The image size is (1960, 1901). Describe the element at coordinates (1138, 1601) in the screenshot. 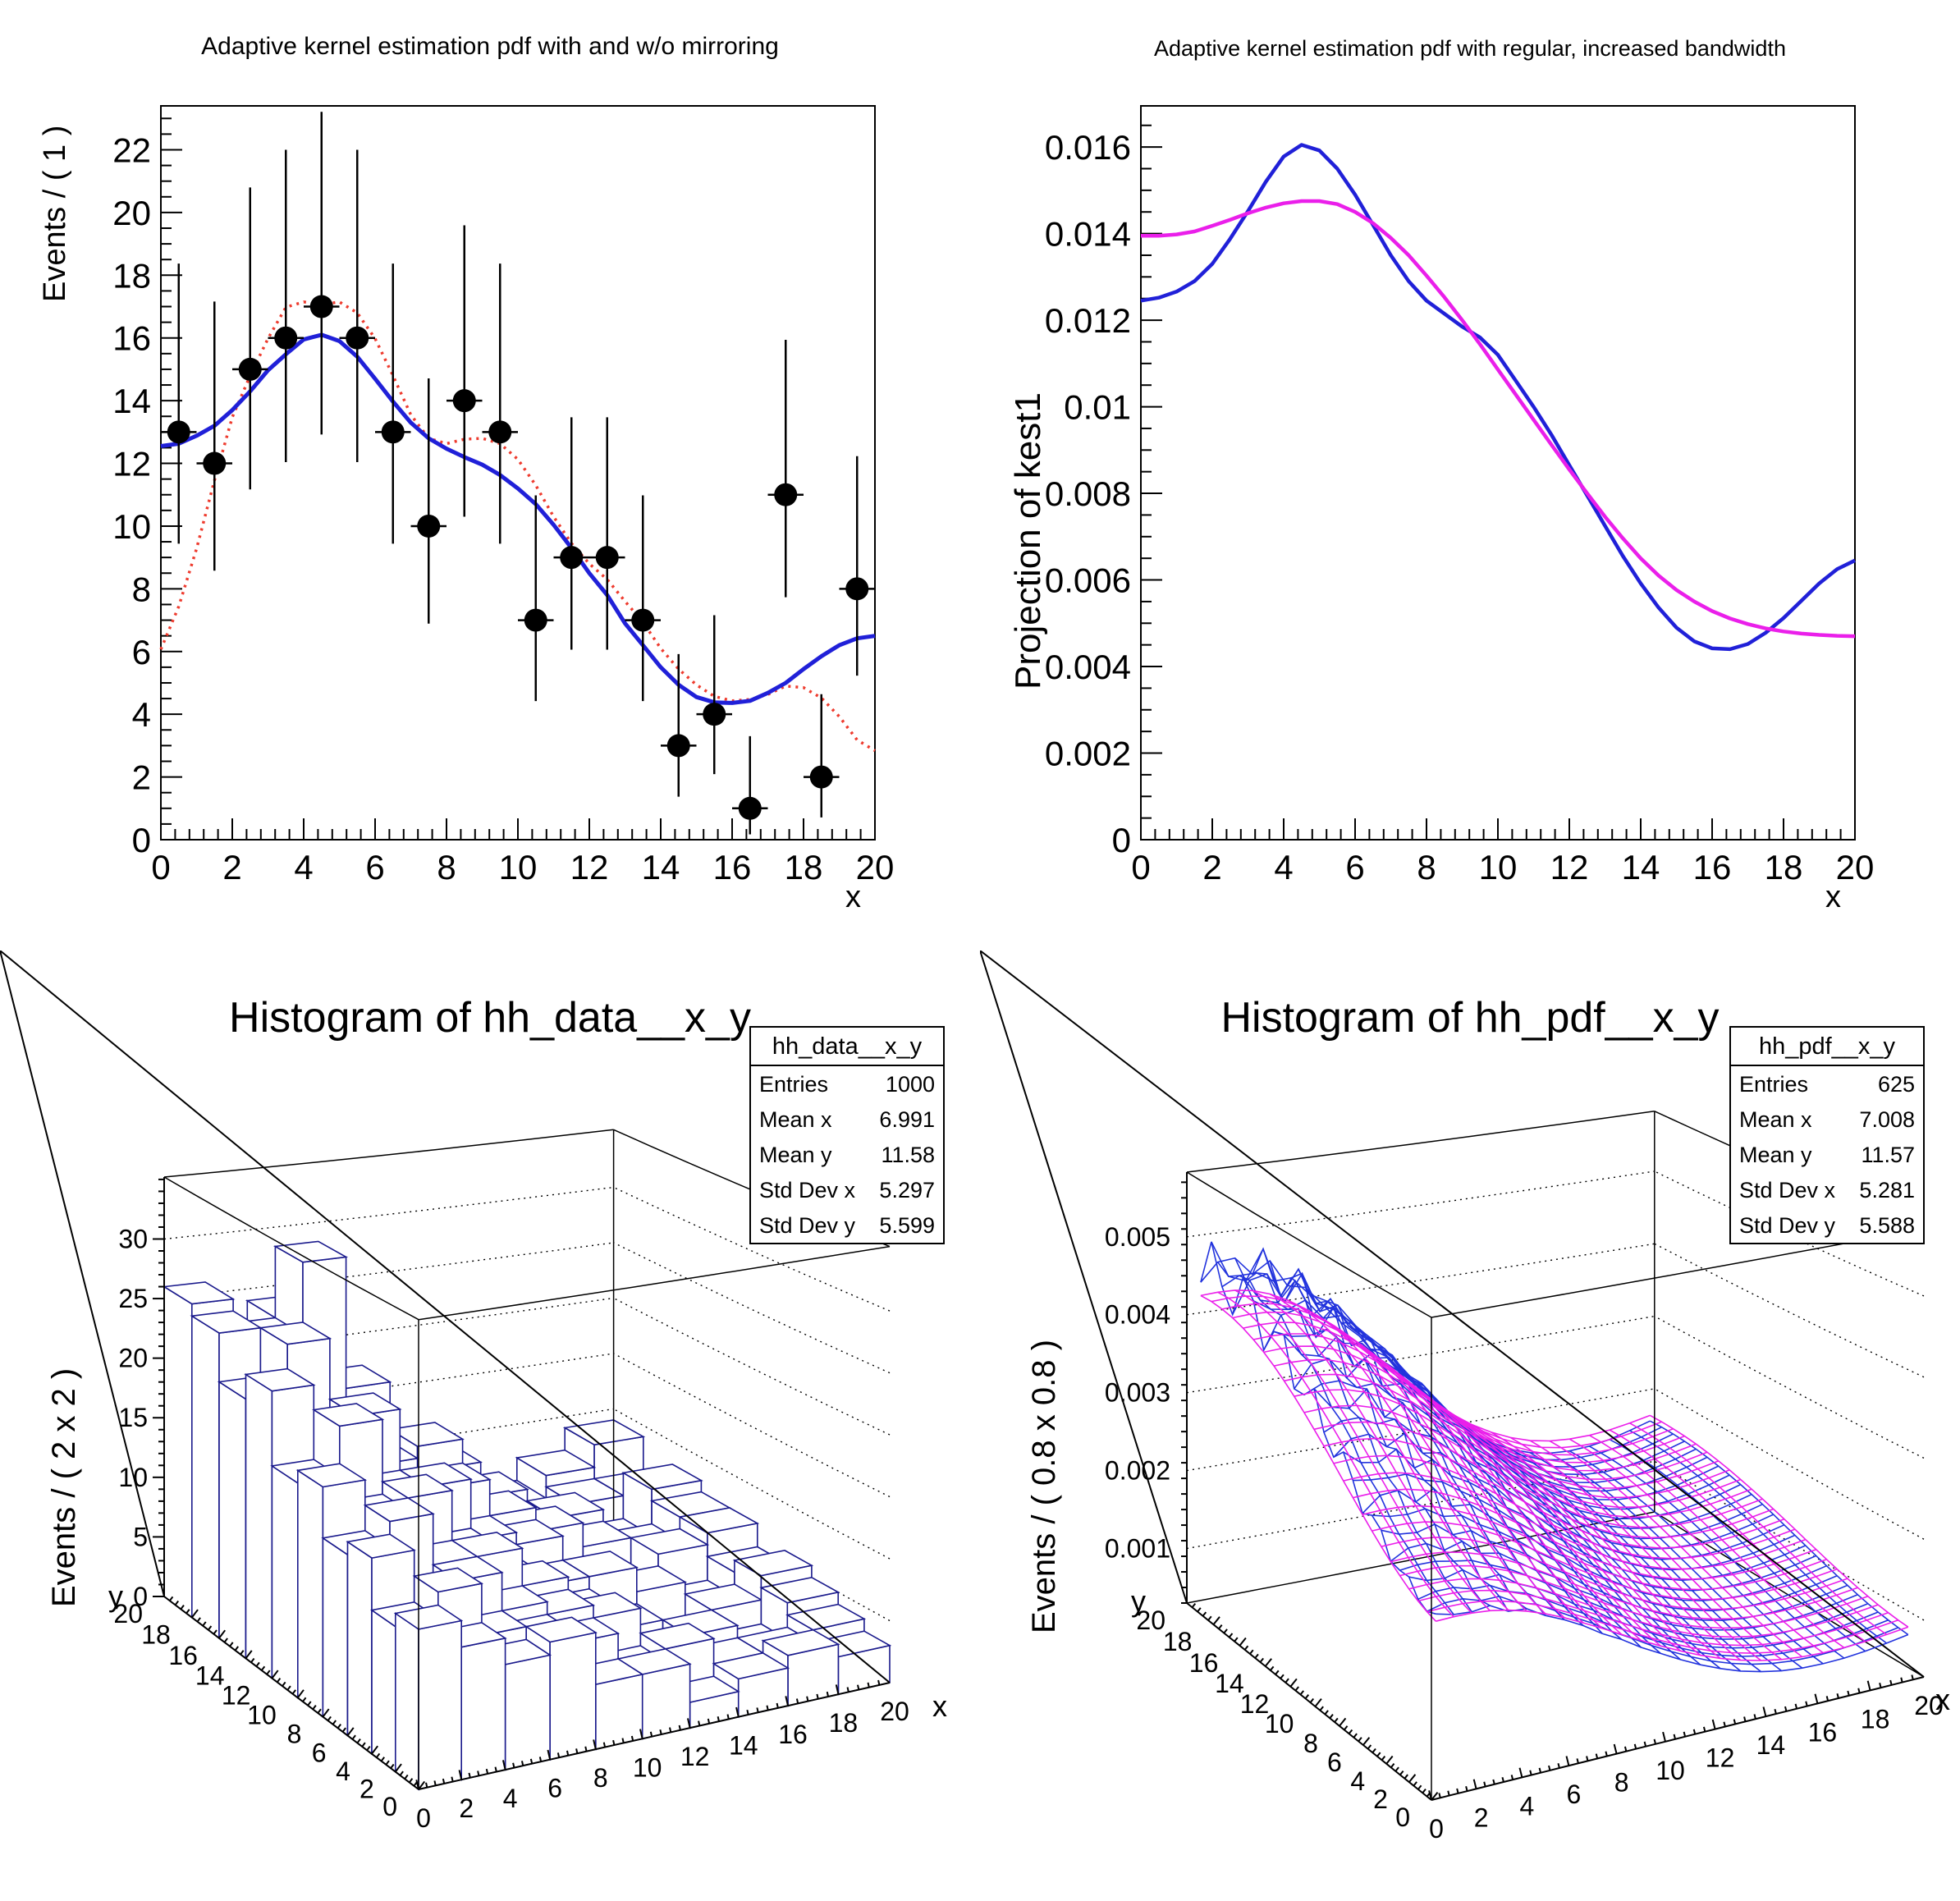

I see `pad4-y-axis-title: y` at that location.